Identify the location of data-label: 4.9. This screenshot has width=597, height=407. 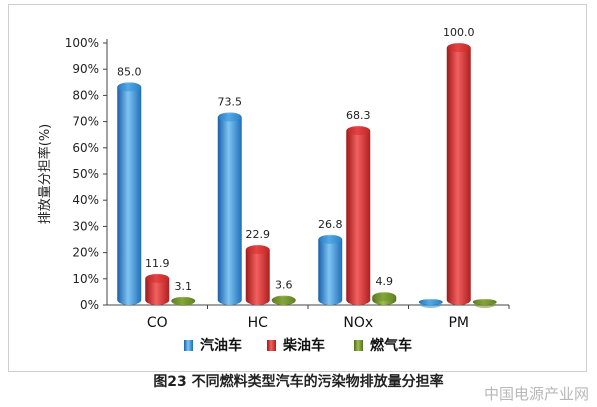
(385, 281).